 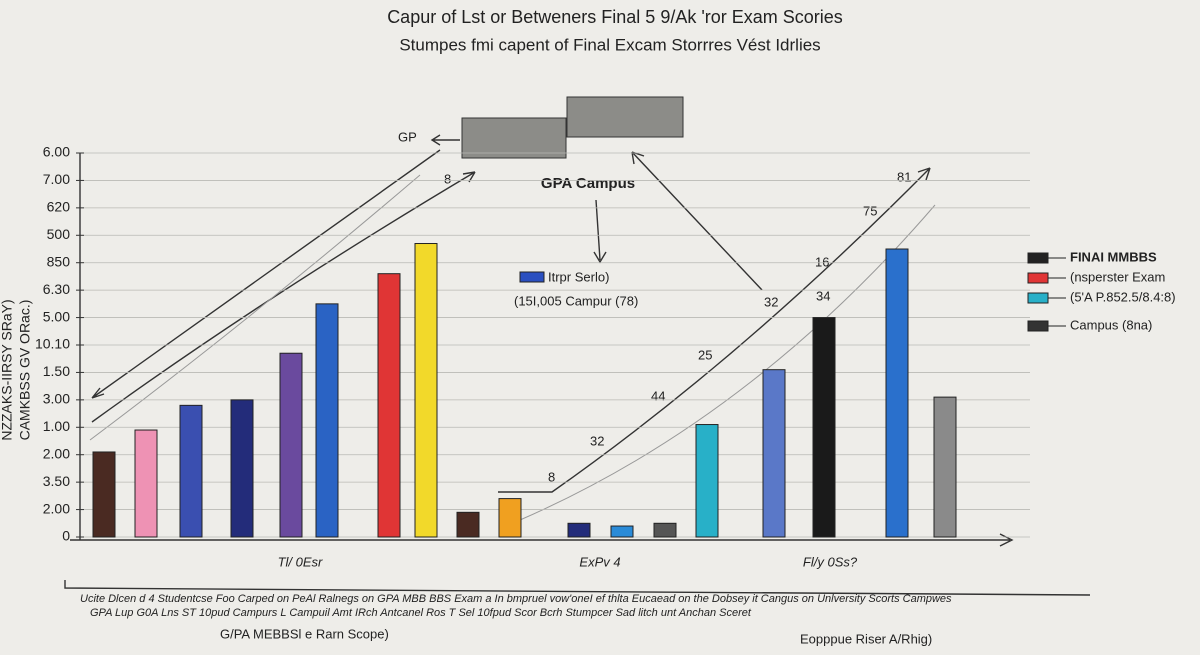 What do you see at coordinates (56, 152) in the screenshot?
I see `y-tick-label: 6.00` at bounding box center [56, 152].